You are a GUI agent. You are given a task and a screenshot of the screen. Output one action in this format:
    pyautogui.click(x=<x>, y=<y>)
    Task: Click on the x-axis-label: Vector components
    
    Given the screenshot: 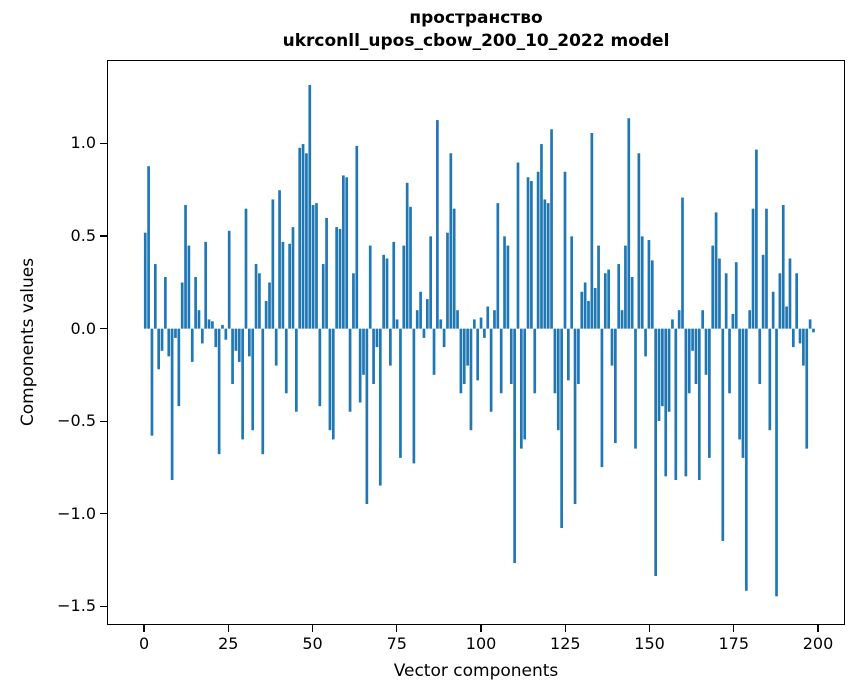 What is the action you would take?
    pyautogui.click(x=476, y=671)
    